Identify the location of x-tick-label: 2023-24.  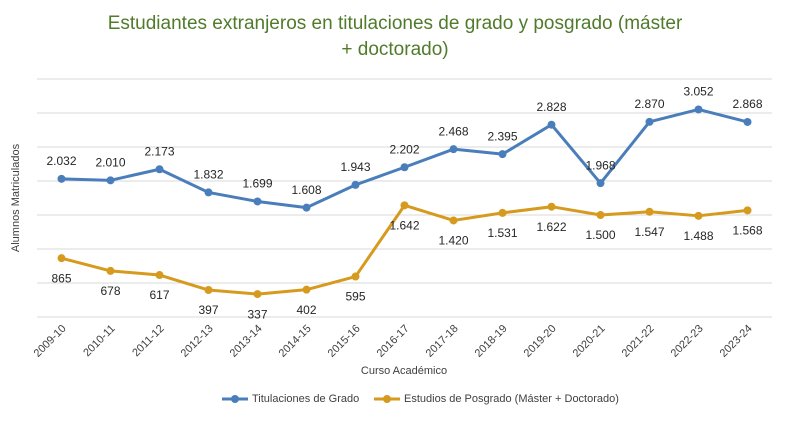
(736, 341).